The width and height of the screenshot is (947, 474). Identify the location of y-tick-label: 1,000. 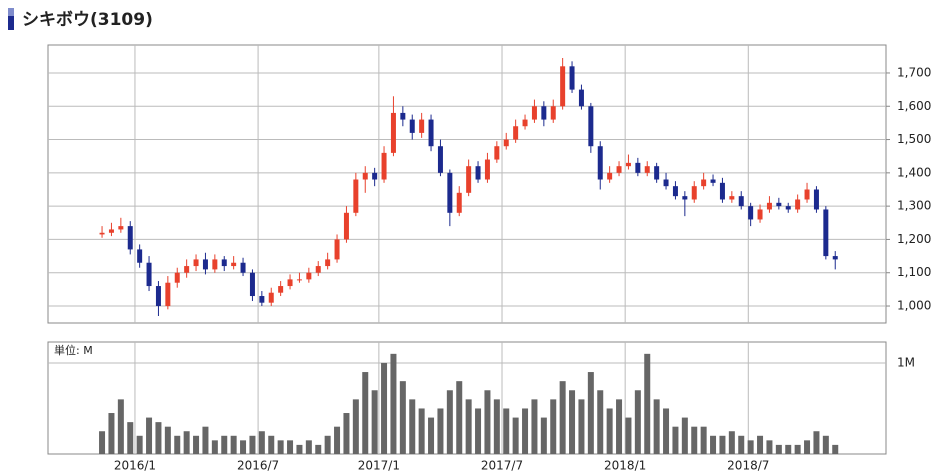
(914, 306).